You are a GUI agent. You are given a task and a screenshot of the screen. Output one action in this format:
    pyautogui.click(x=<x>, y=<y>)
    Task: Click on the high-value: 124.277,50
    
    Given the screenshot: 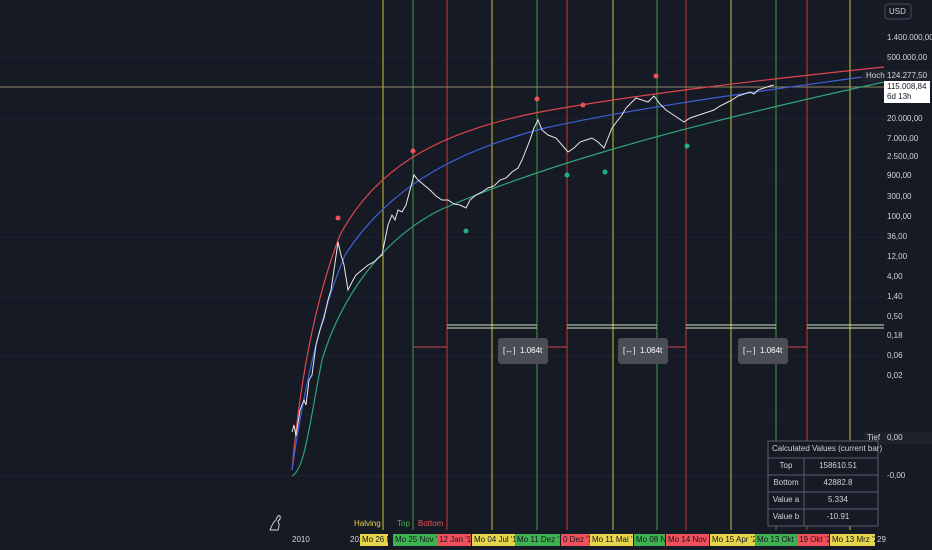 What is the action you would take?
    pyautogui.click(x=907, y=75)
    